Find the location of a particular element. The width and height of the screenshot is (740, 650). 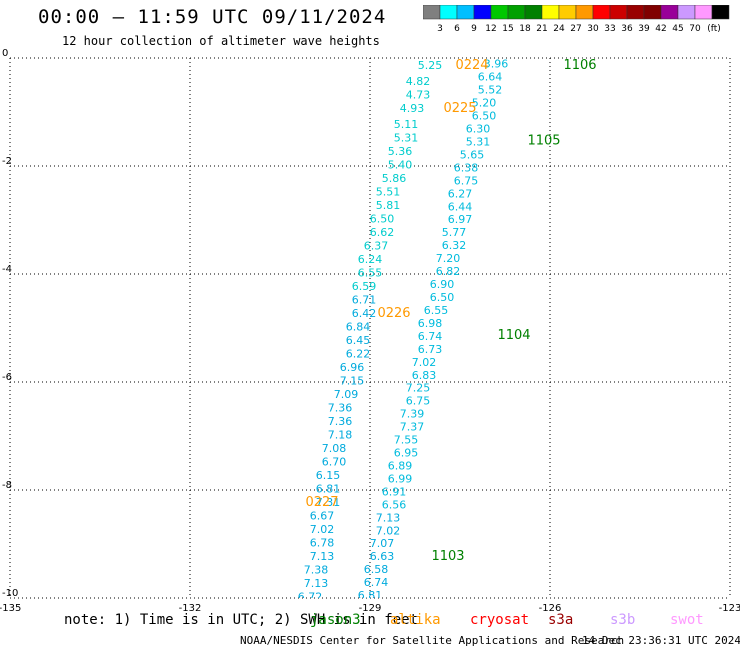

wave-height-value: 6.96 is located at coordinates (352, 367).